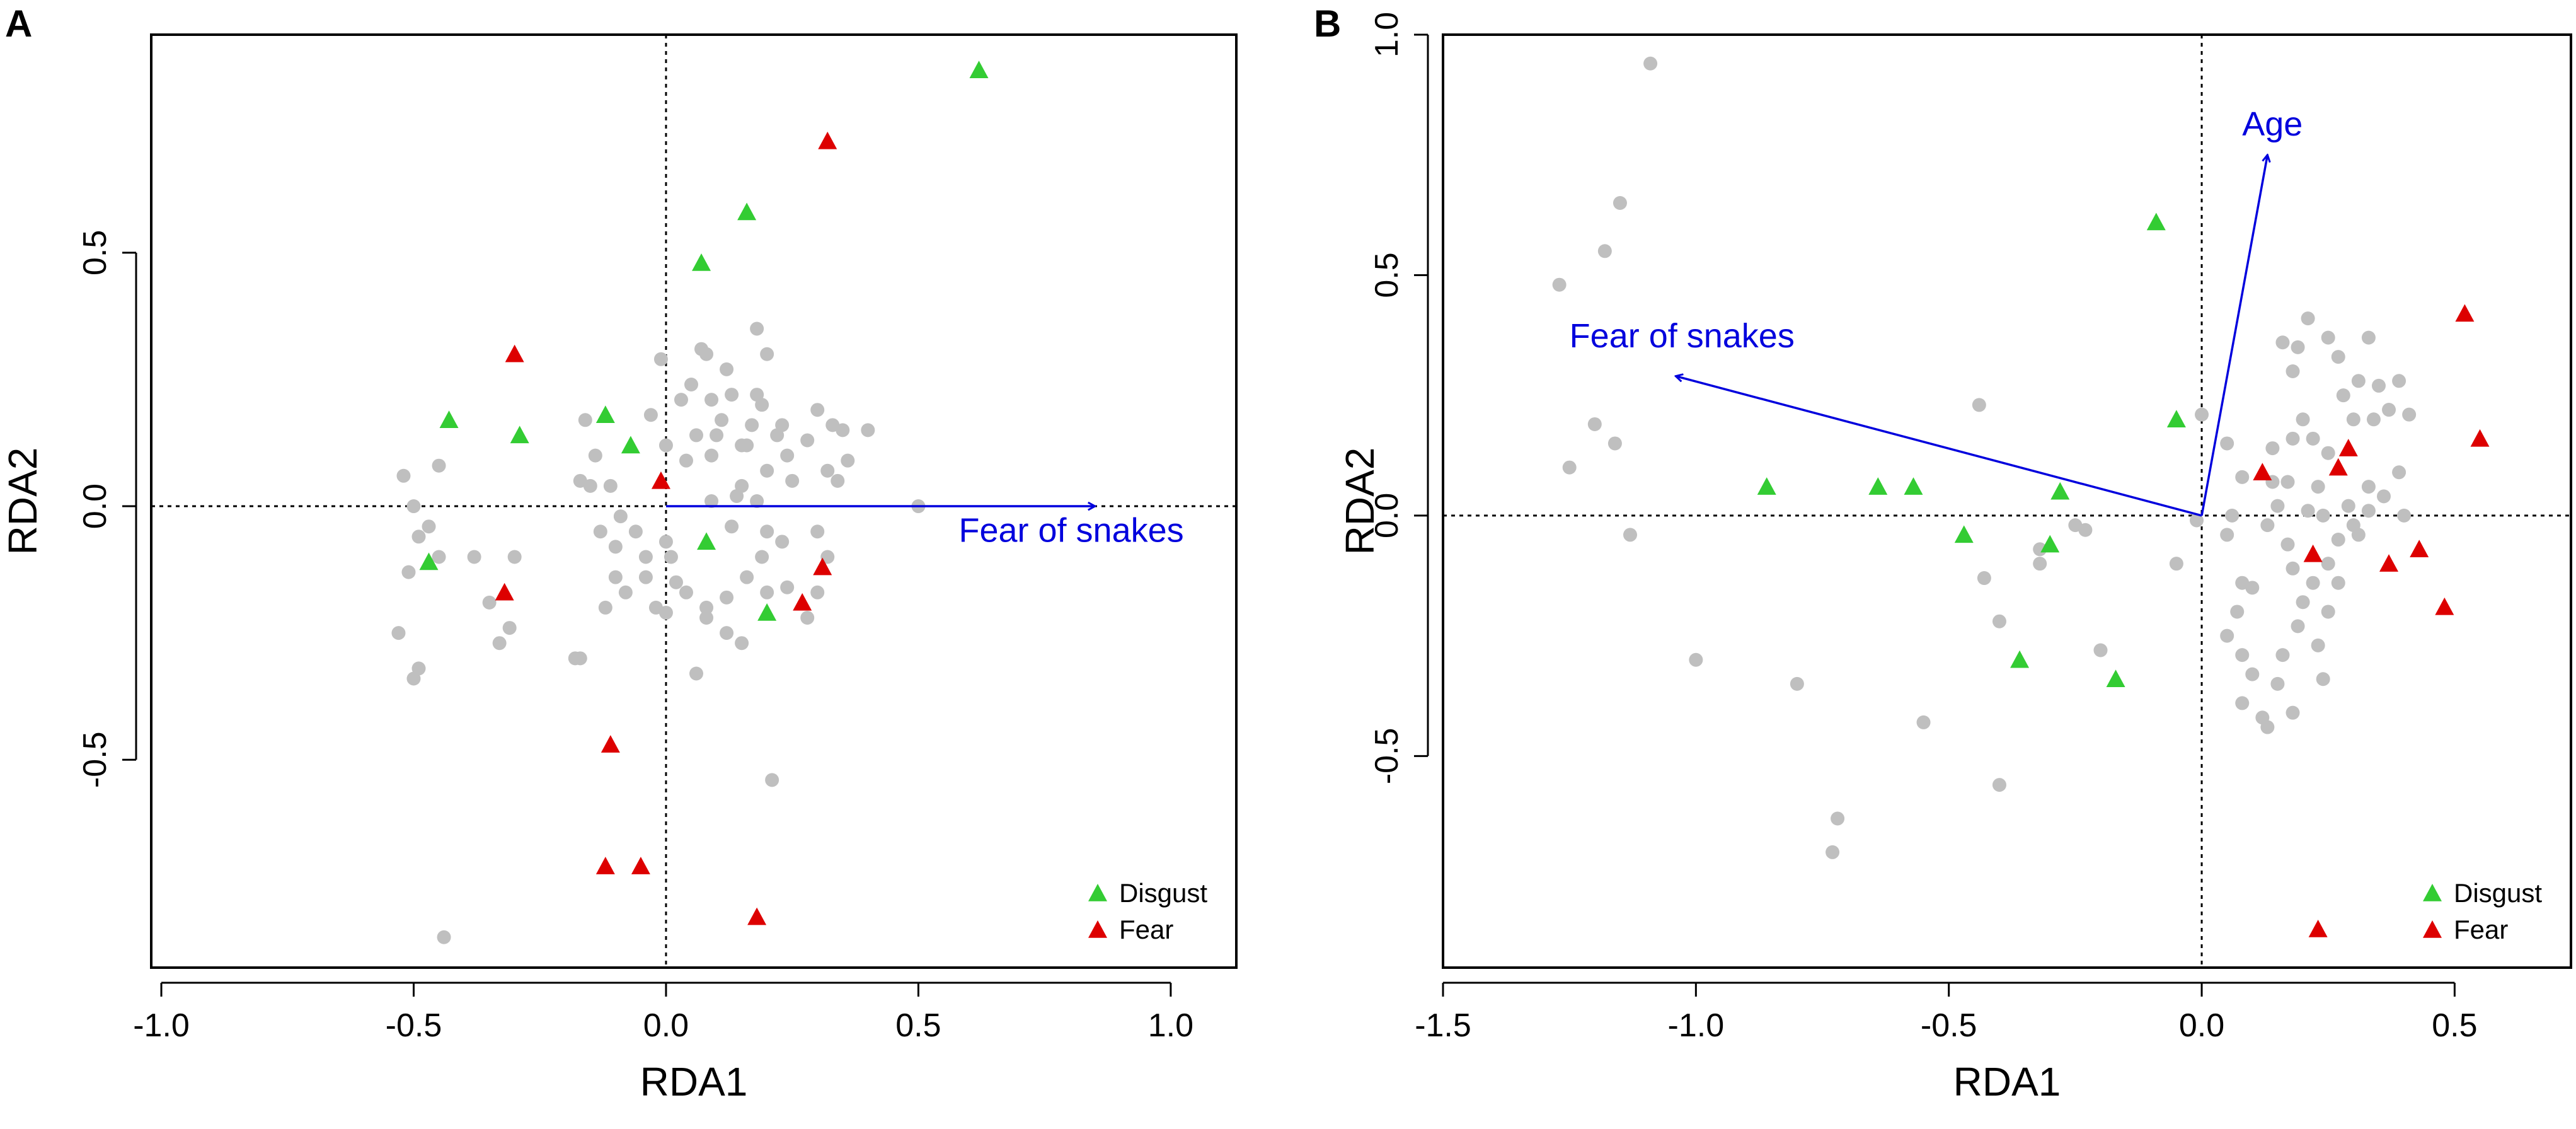 The image size is (2576, 1129). Describe the element at coordinates (666, 528) in the screenshot. I see `series-fear` at that location.